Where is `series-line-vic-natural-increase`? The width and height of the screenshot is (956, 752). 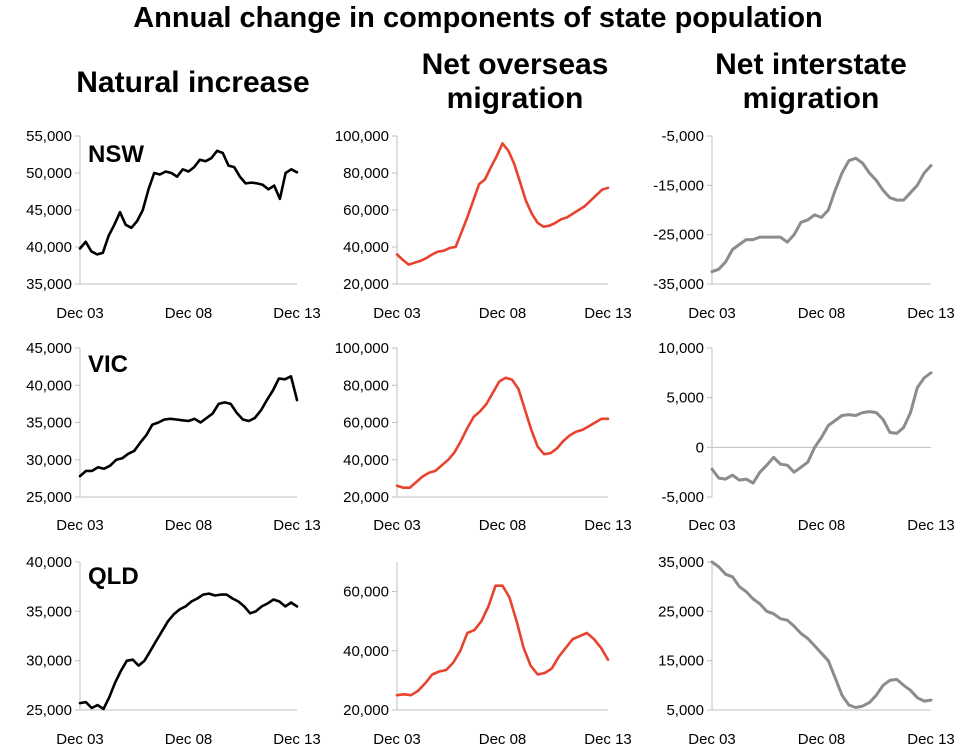 series-line-vic-natural-increase is located at coordinates (188, 426).